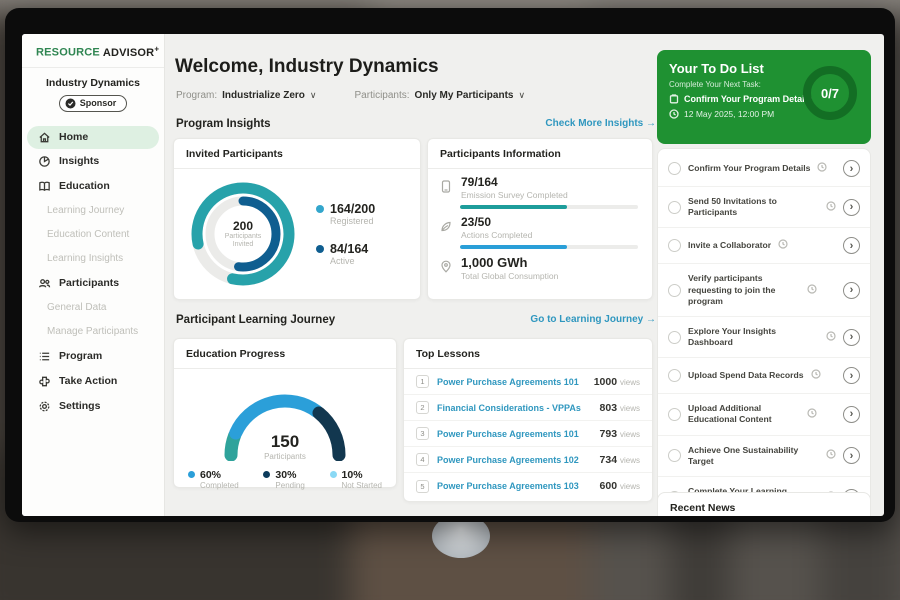 The image size is (900, 600). What do you see at coordinates (540, 154) in the screenshot?
I see `card-title: Participants Information` at bounding box center [540, 154].